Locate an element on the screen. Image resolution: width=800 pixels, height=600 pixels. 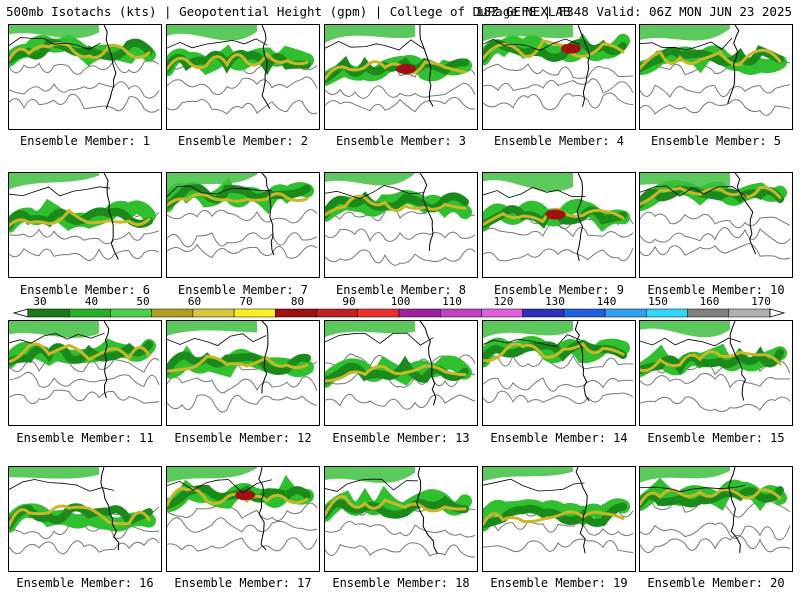
ensemble-member-label: Ensemble Member: 11 is located at coordinates (85, 438).